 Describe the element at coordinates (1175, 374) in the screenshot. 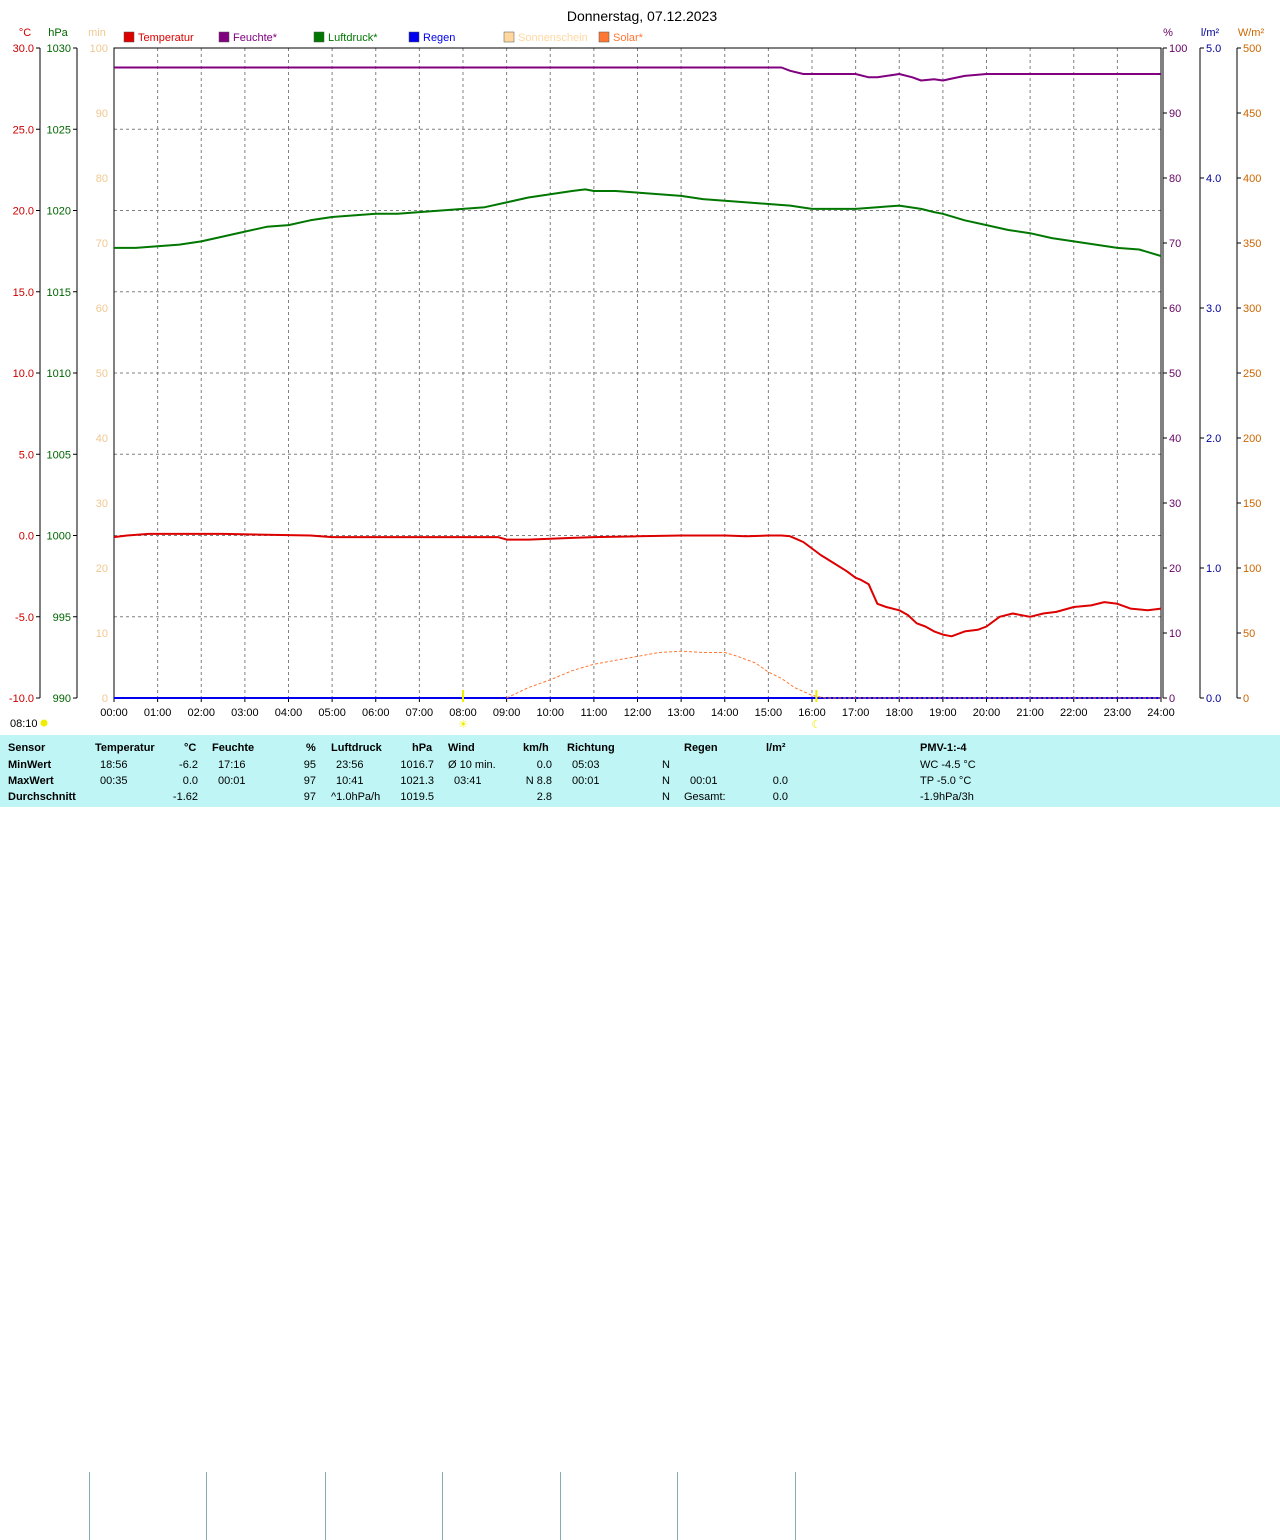

I see `humidity-axis-tick-label: 50` at that location.